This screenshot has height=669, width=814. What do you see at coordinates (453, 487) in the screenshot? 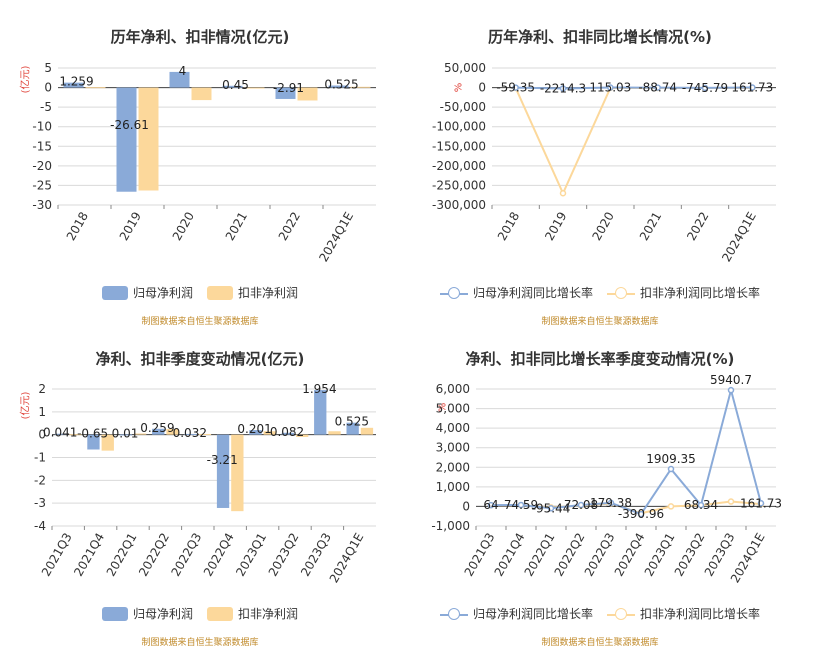
I see `y-tick-label: 1,000` at bounding box center [453, 487].